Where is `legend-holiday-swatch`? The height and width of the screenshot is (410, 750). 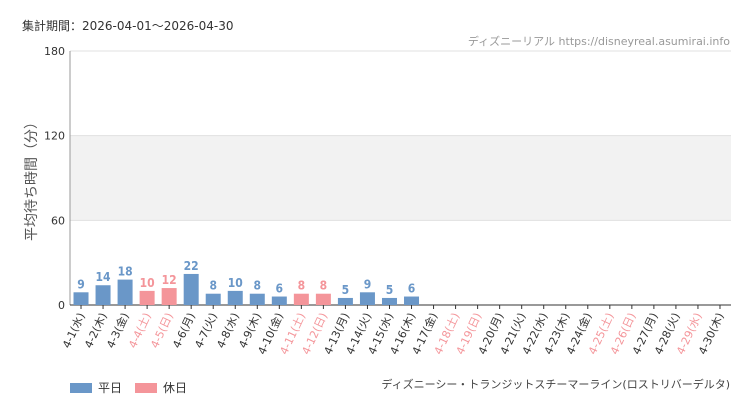
legend-holiday-swatch is located at coordinates (146, 387).